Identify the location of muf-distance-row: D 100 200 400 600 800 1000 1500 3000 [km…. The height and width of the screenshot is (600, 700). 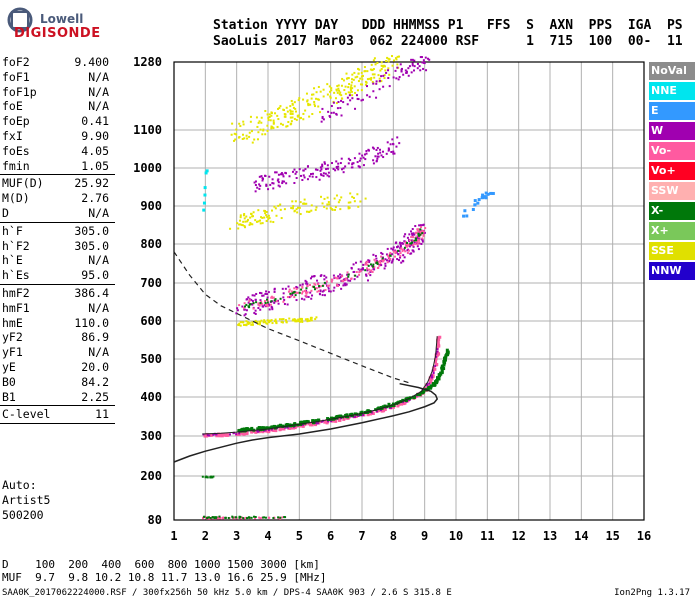
(161, 564).